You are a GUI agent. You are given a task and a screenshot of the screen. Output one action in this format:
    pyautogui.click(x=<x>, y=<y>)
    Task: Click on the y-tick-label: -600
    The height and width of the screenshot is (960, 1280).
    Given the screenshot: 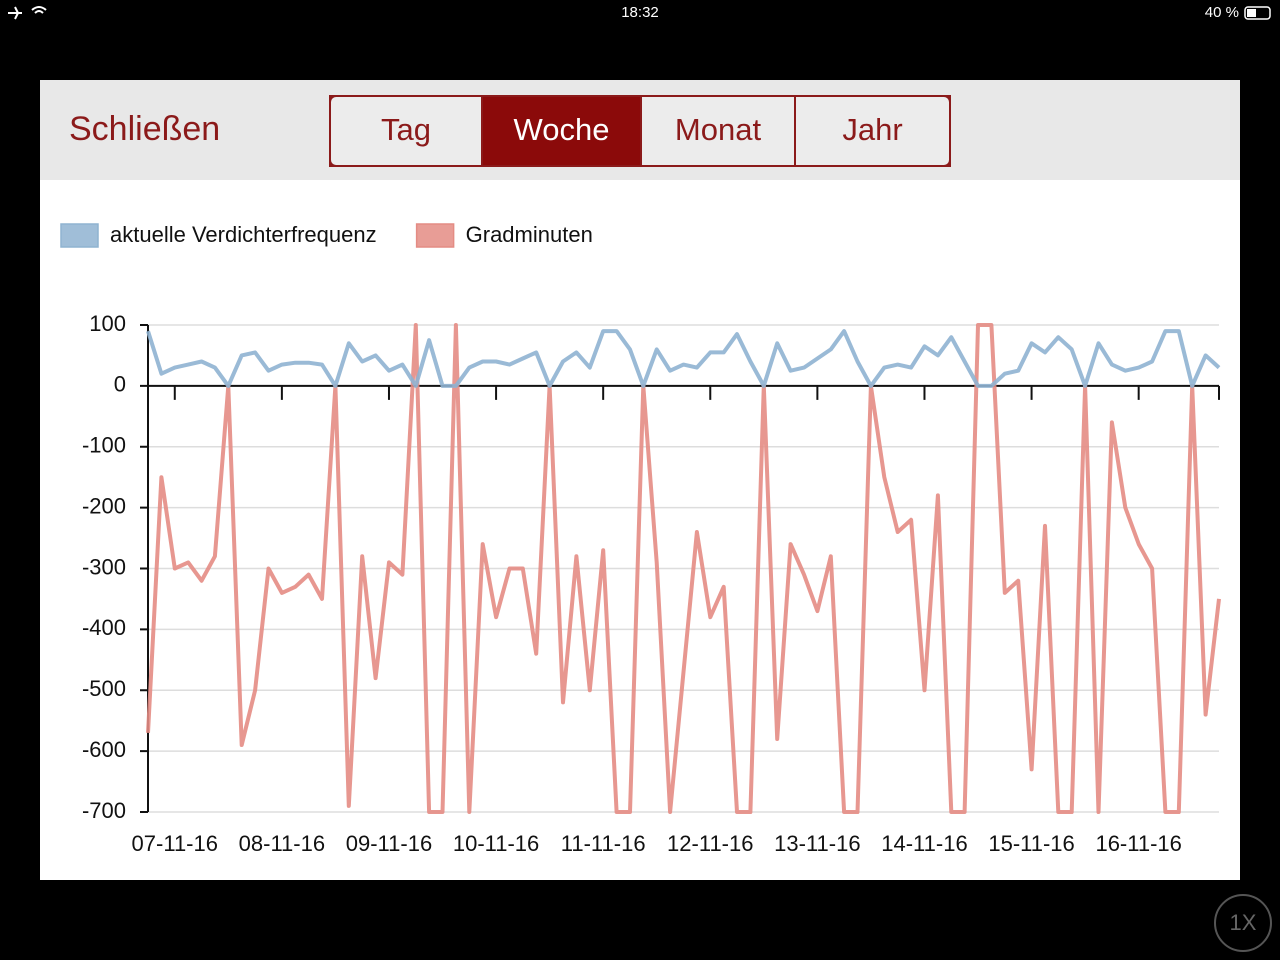 What is the action you would take?
    pyautogui.click(x=104, y=749)
    